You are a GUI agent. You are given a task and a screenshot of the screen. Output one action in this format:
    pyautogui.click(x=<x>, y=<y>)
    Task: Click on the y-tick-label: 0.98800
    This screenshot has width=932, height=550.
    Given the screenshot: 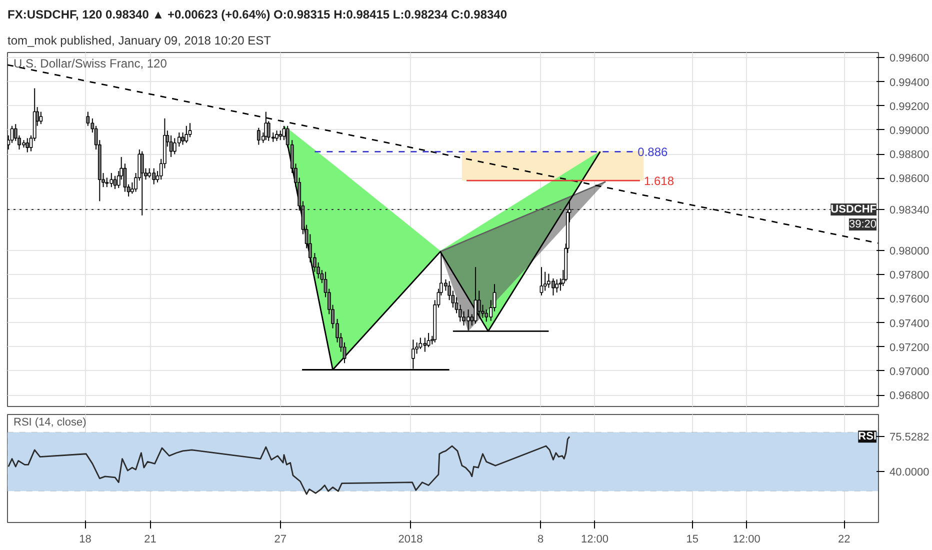 What is the action you would take?
    pyautogui.click(x=910, y=155)
    